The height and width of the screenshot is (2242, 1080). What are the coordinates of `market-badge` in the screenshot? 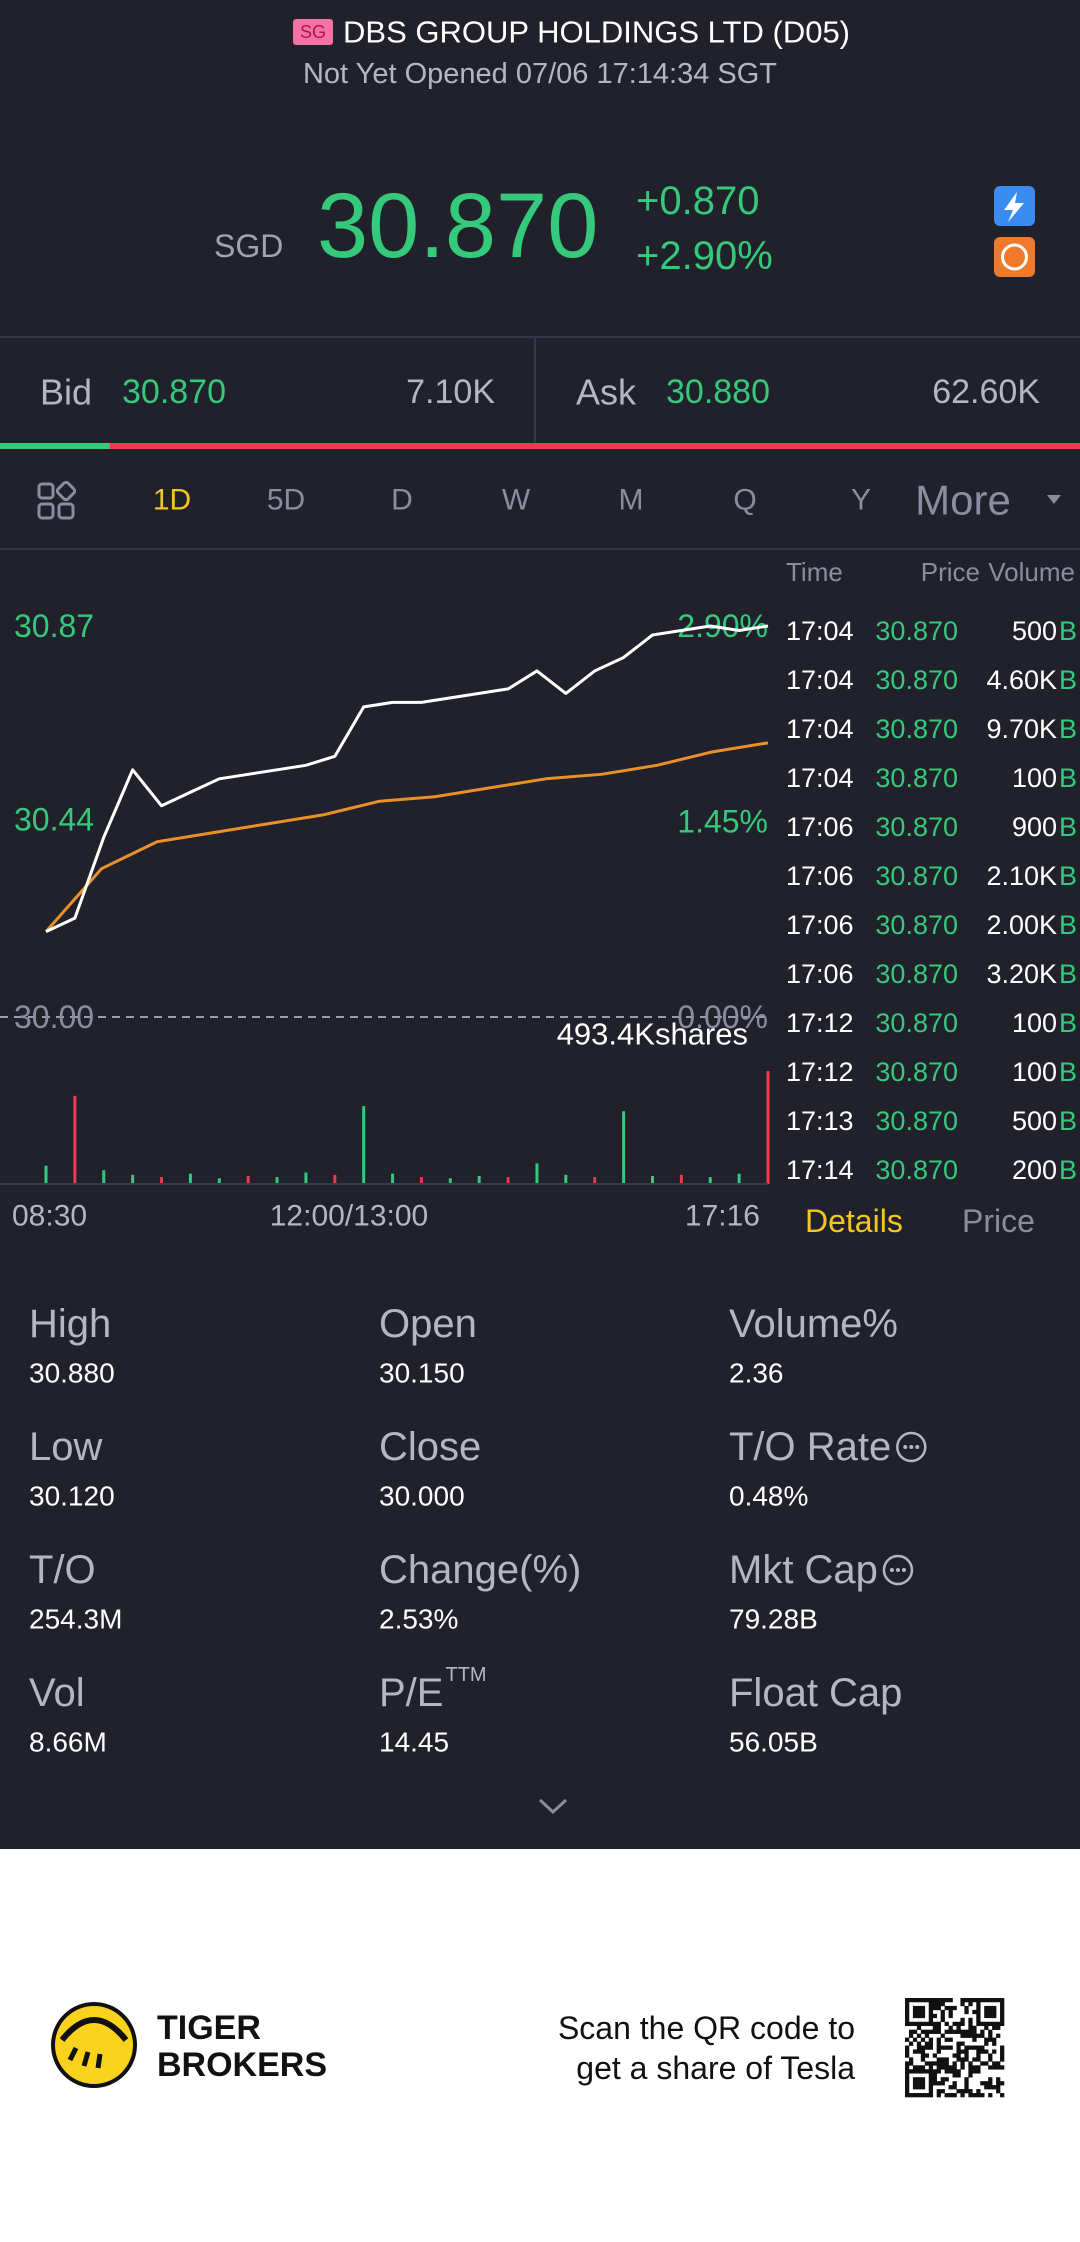 It's located at (313, 32).